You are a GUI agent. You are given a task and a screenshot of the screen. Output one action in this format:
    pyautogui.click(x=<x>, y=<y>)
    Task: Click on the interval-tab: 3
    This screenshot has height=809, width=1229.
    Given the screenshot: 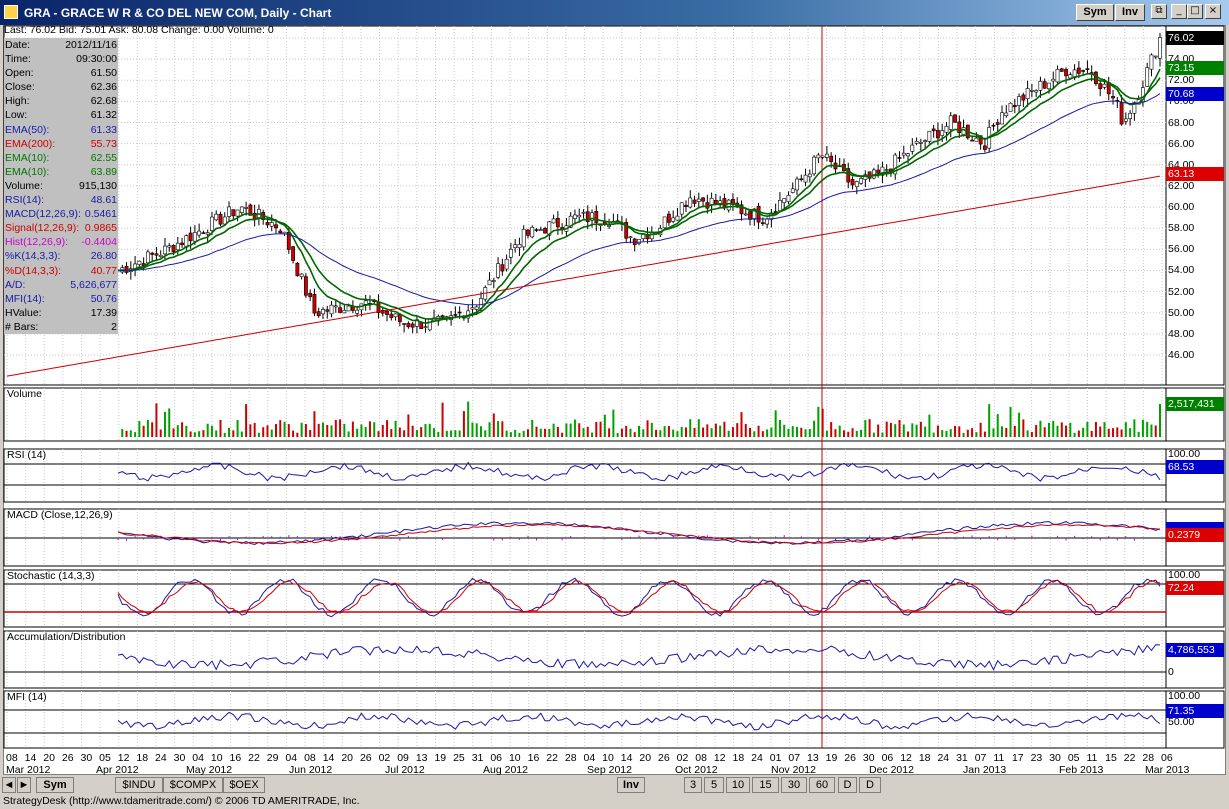 What is the action you would take?
    pyautogui.click(x=693, y=785)
    